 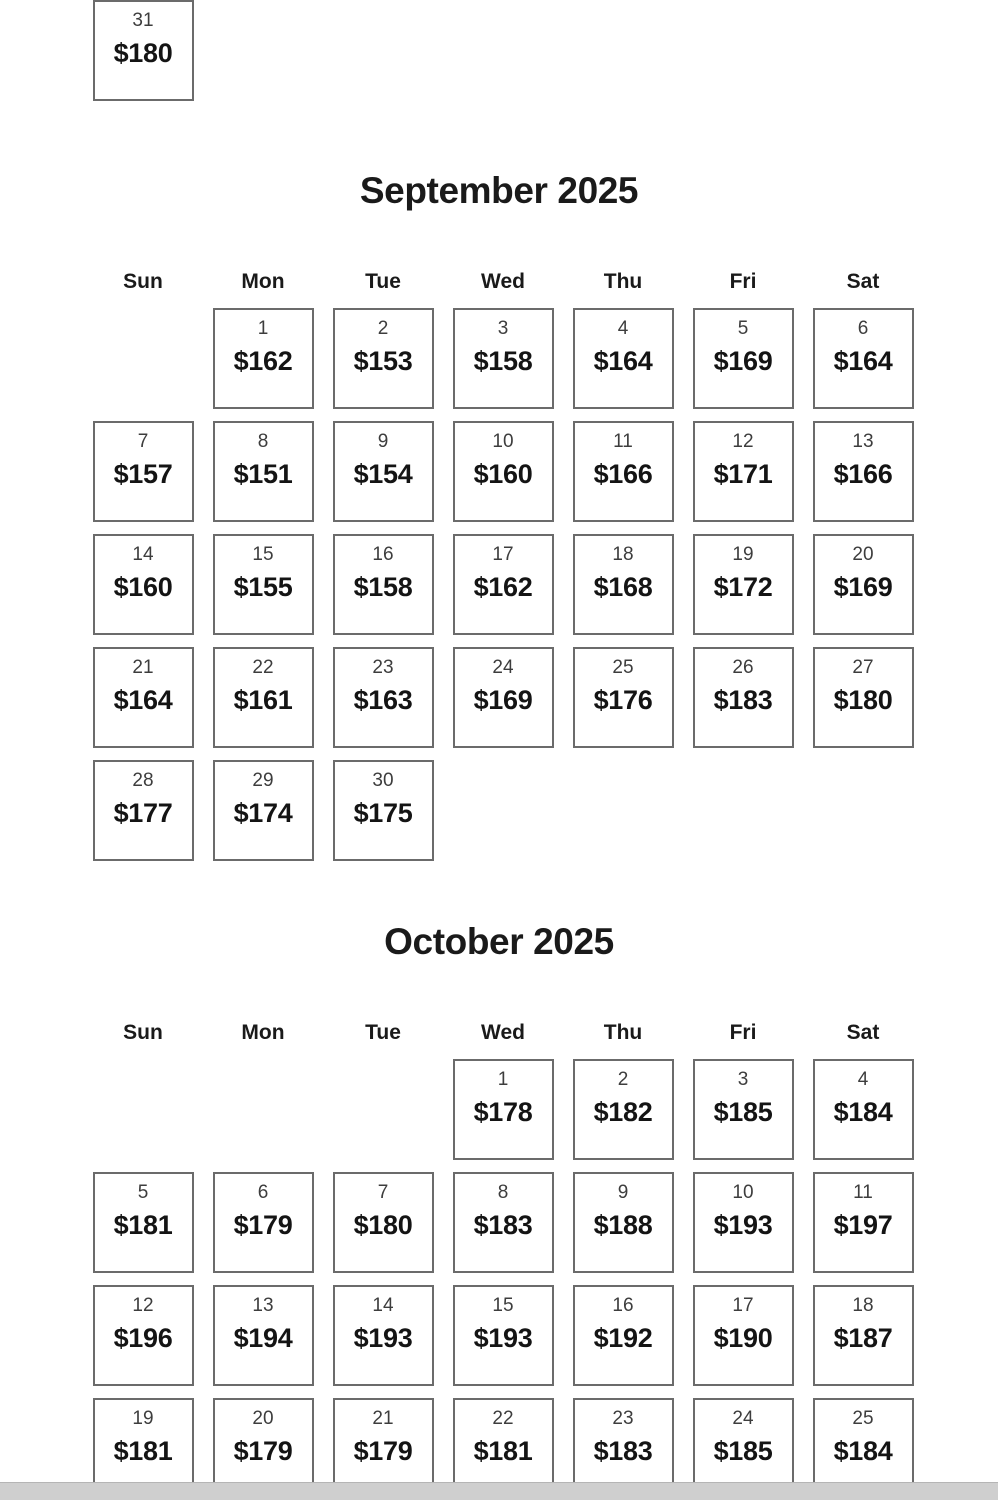 I want to click on day-price: $166, so click(x=863, y=473).